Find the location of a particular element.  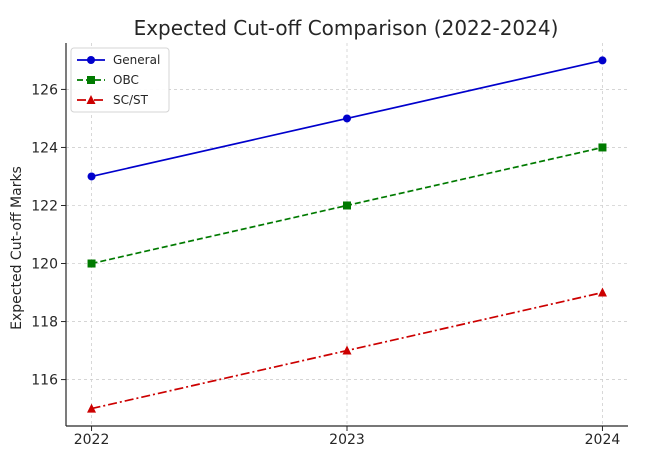

x-tick-label: 2023 is located at coordinates (347, 440).